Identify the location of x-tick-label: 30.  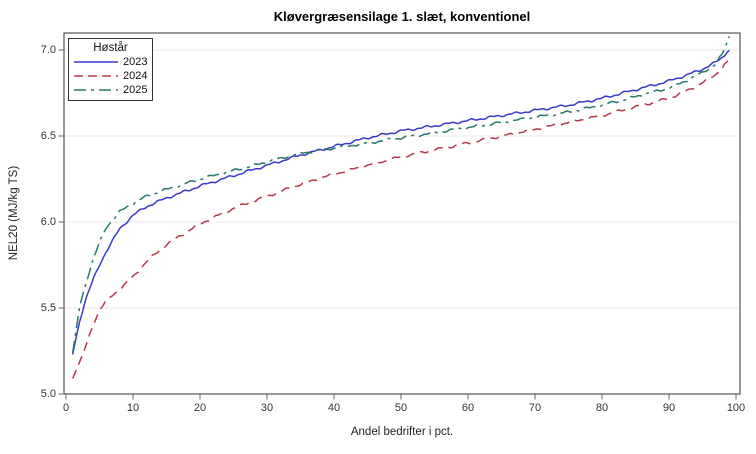
(267, 408).